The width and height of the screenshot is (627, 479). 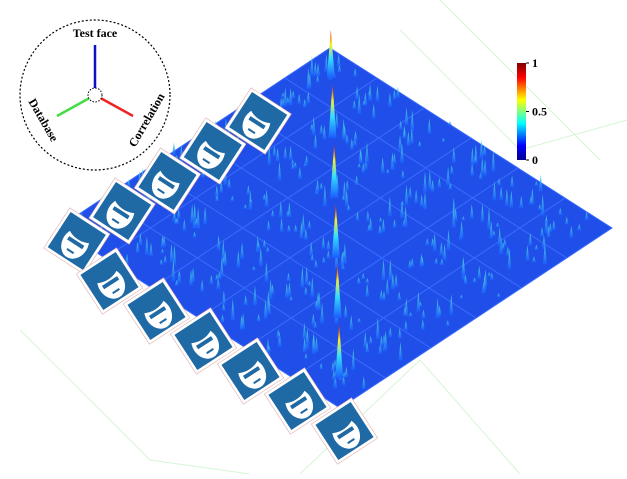 What do you see at coordinates (535, 160) in the screenshot?
I see `colorbar-tick-label: 0` at bounding box center [535, 160].